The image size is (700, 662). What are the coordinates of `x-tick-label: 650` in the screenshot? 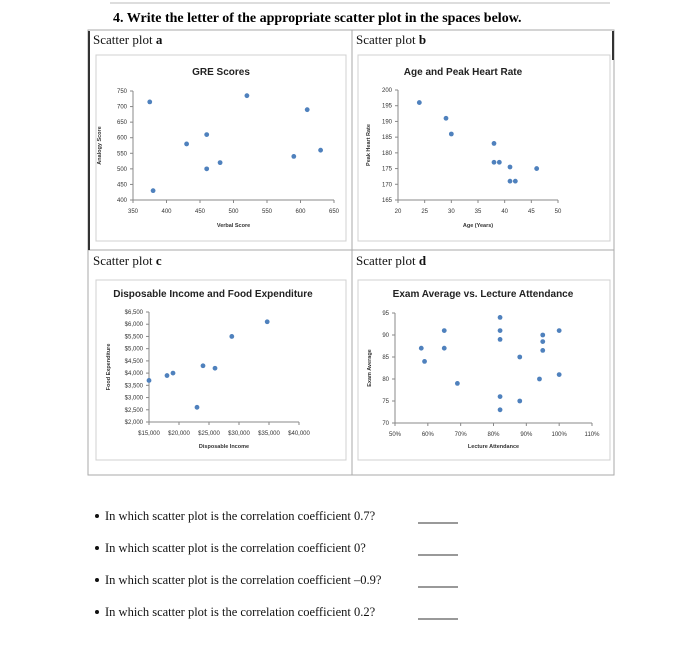 It's located at (334, 212).